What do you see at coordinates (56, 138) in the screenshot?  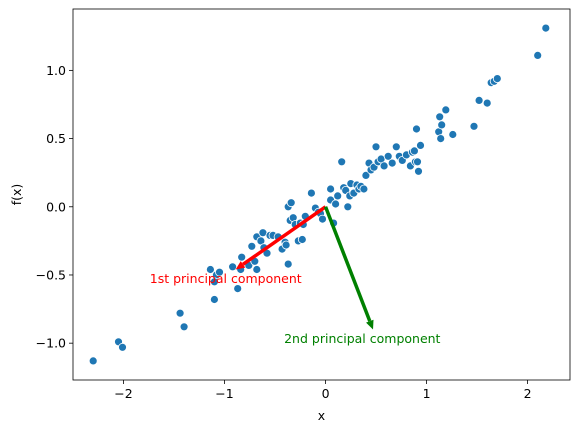 I see `y-tick-label: 0.5` at bounding box center [56, 138].